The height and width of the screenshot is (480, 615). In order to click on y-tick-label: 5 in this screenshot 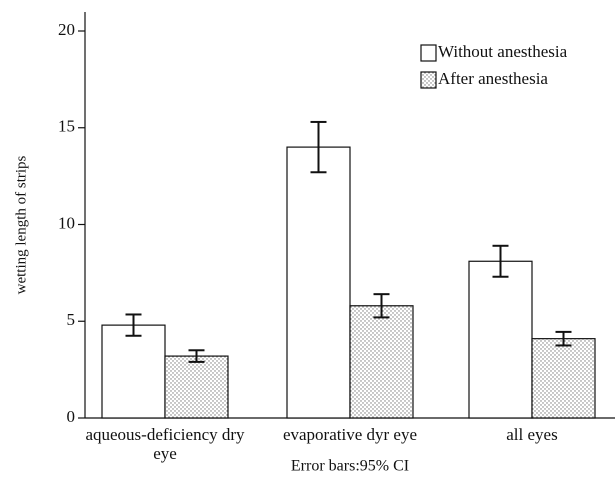, I will do `click(71, 319)`.